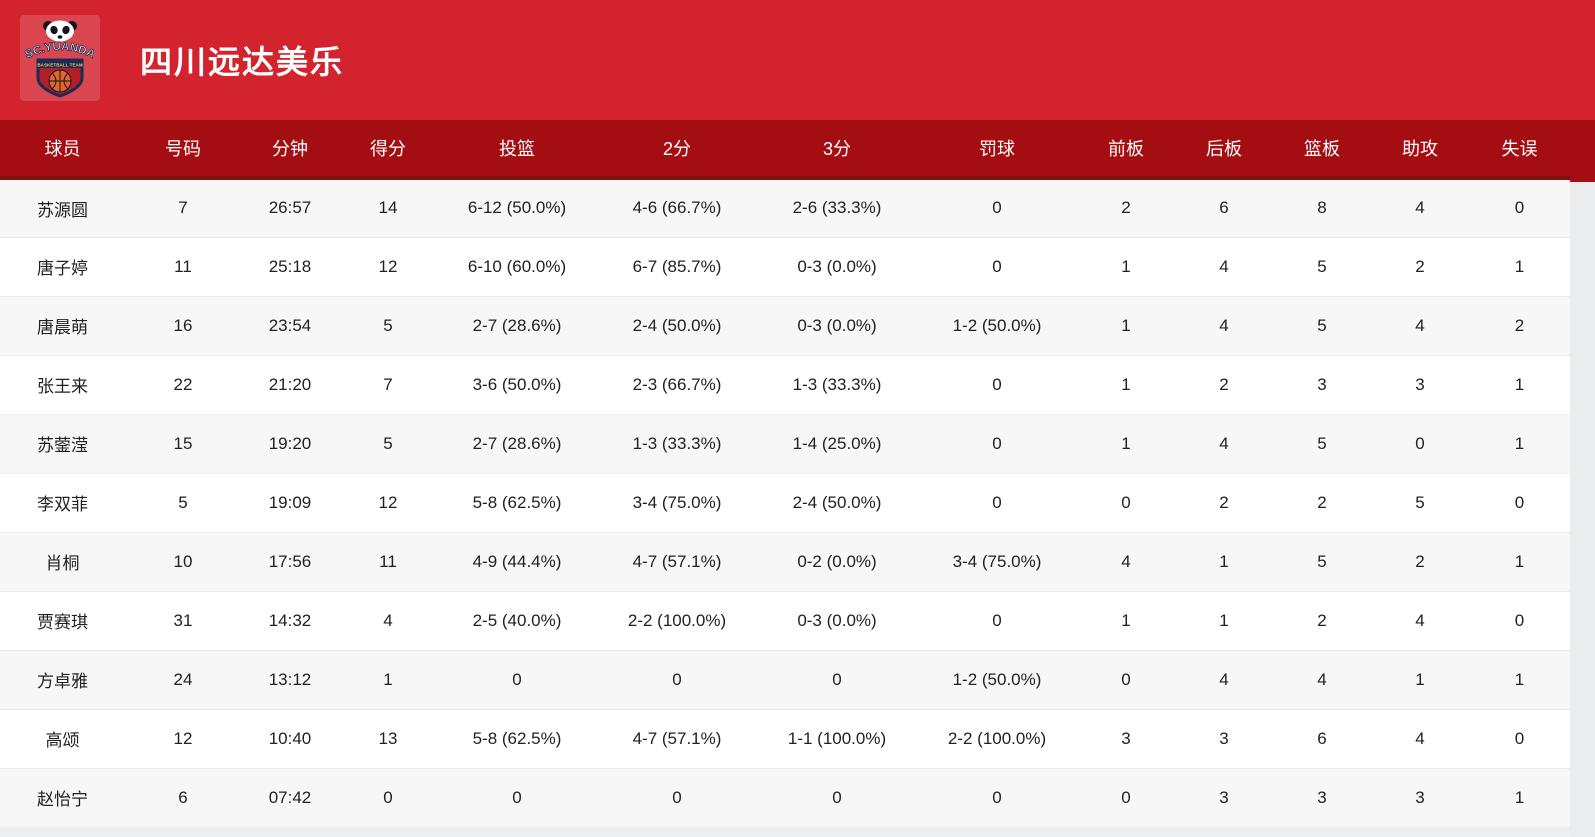  Describe the element at coordinates (785, 149) in the screenshot. I see `header-row: 球员 号码 分钟 得分 投篮 2分 3分 罚球 前板 后板 篮板 助攻 失误` at that location.